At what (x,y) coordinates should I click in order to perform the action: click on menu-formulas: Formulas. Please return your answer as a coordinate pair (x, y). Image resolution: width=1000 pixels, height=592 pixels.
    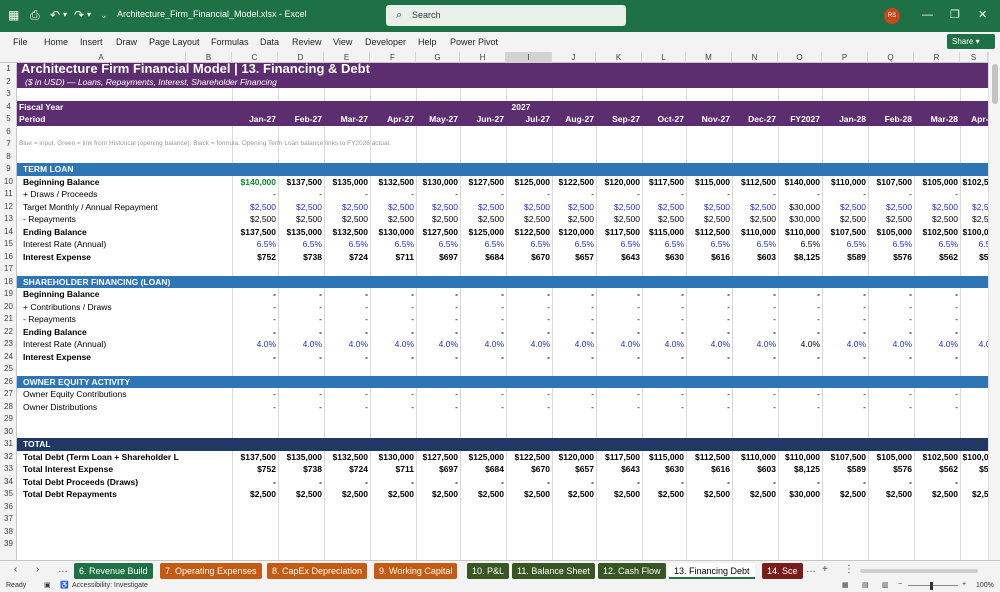
    Looking at the image, I should click on (230, 42).